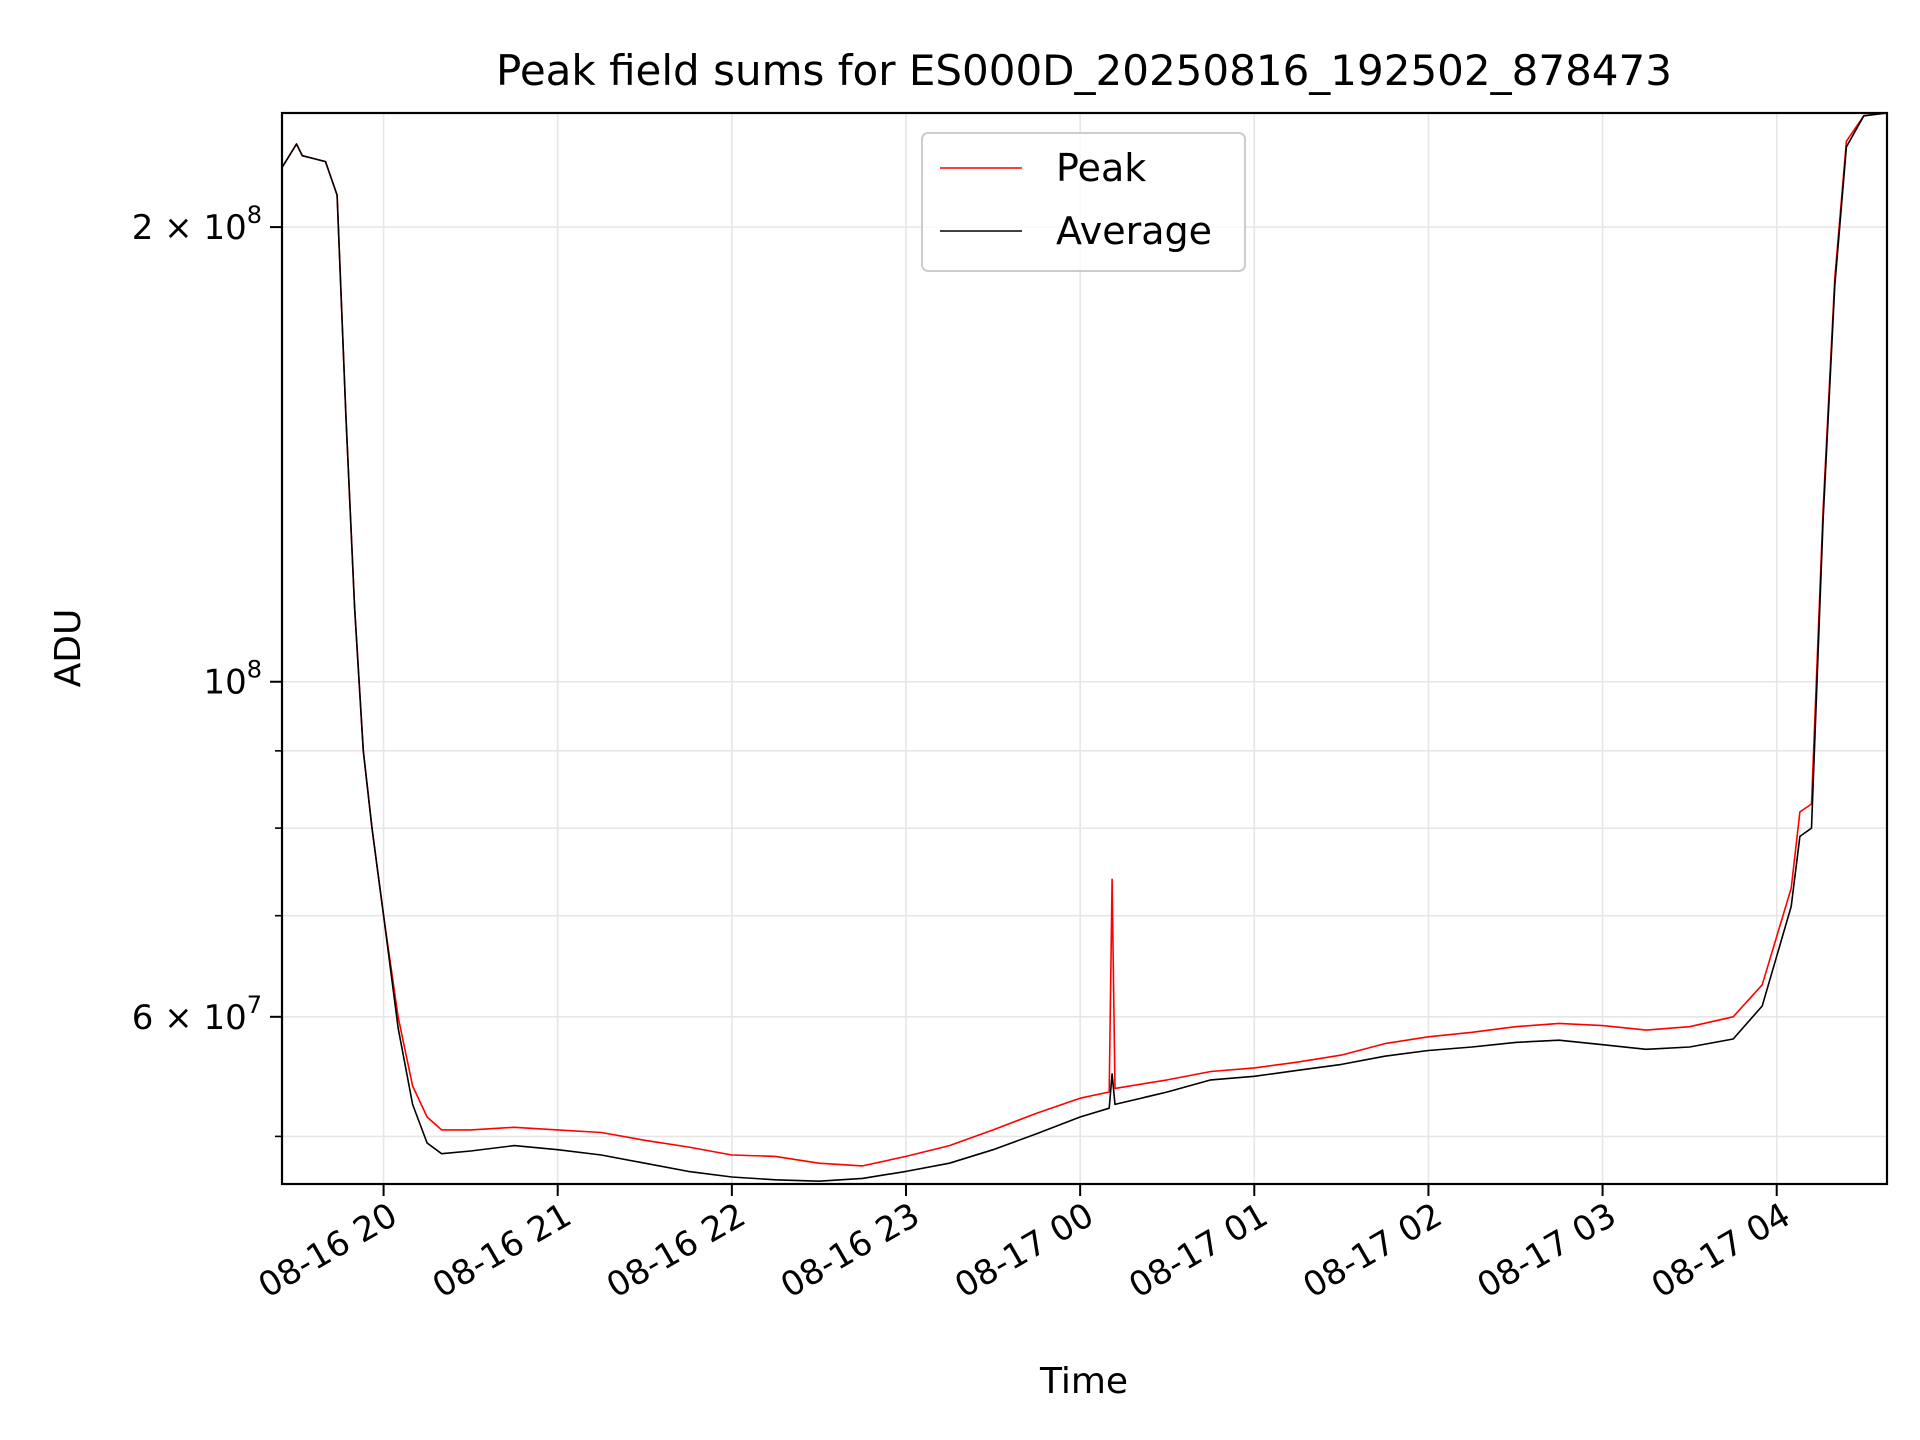  What do you see at coordinates (197, 1014) in the screenshot?
I see `y-tick-label: 6 × 107` at bounding box center [197, 1014].